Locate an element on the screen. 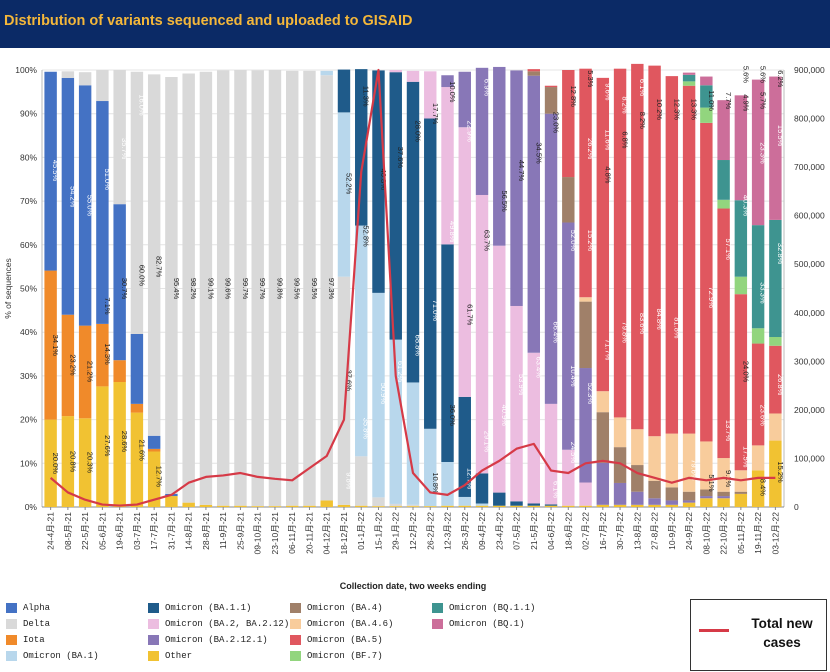  bar-data-label: 14.3% is located at coordinates (107, 354).